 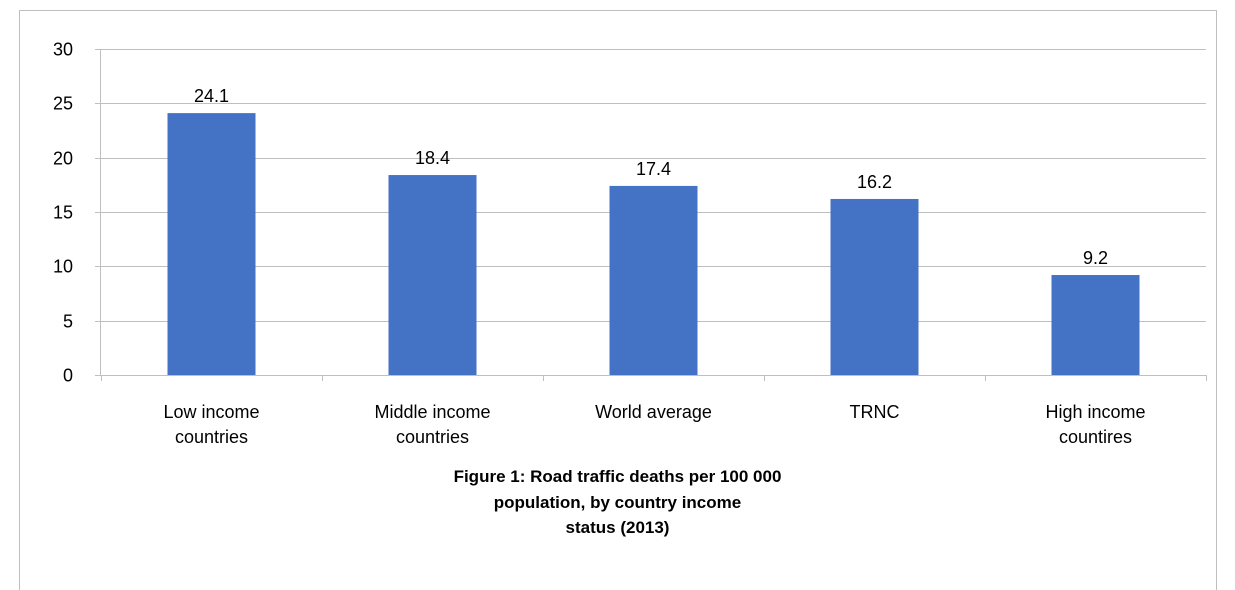 I want to click on x-tick-label-4-0: High income, so click(x=1095, y=412).